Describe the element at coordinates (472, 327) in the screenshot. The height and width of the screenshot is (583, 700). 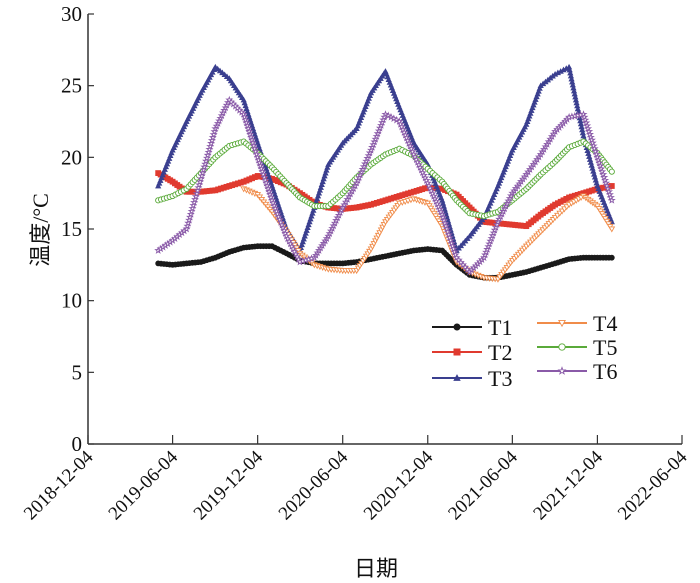
I see `legend-item-T1: T1` at that location.